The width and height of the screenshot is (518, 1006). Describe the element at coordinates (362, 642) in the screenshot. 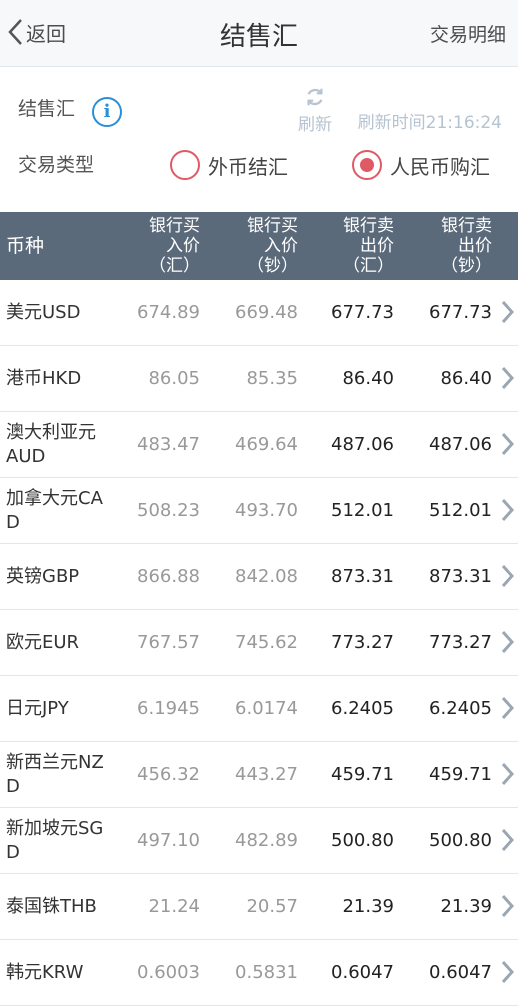

I see `sell-remit-rate: 773.27` at that location.